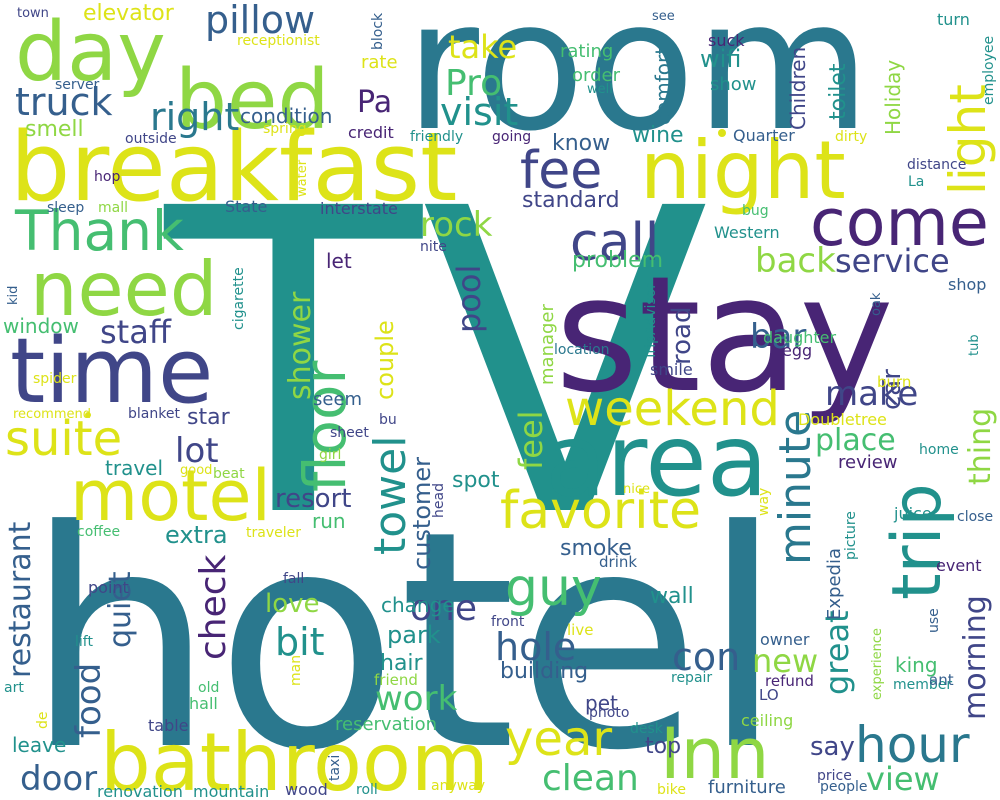 This screenshot has height=800, width=1000. What do you see at coordinates (433, 247) in the screenshot?
I see `word-nite: nite` at bounding box center [433, 247].